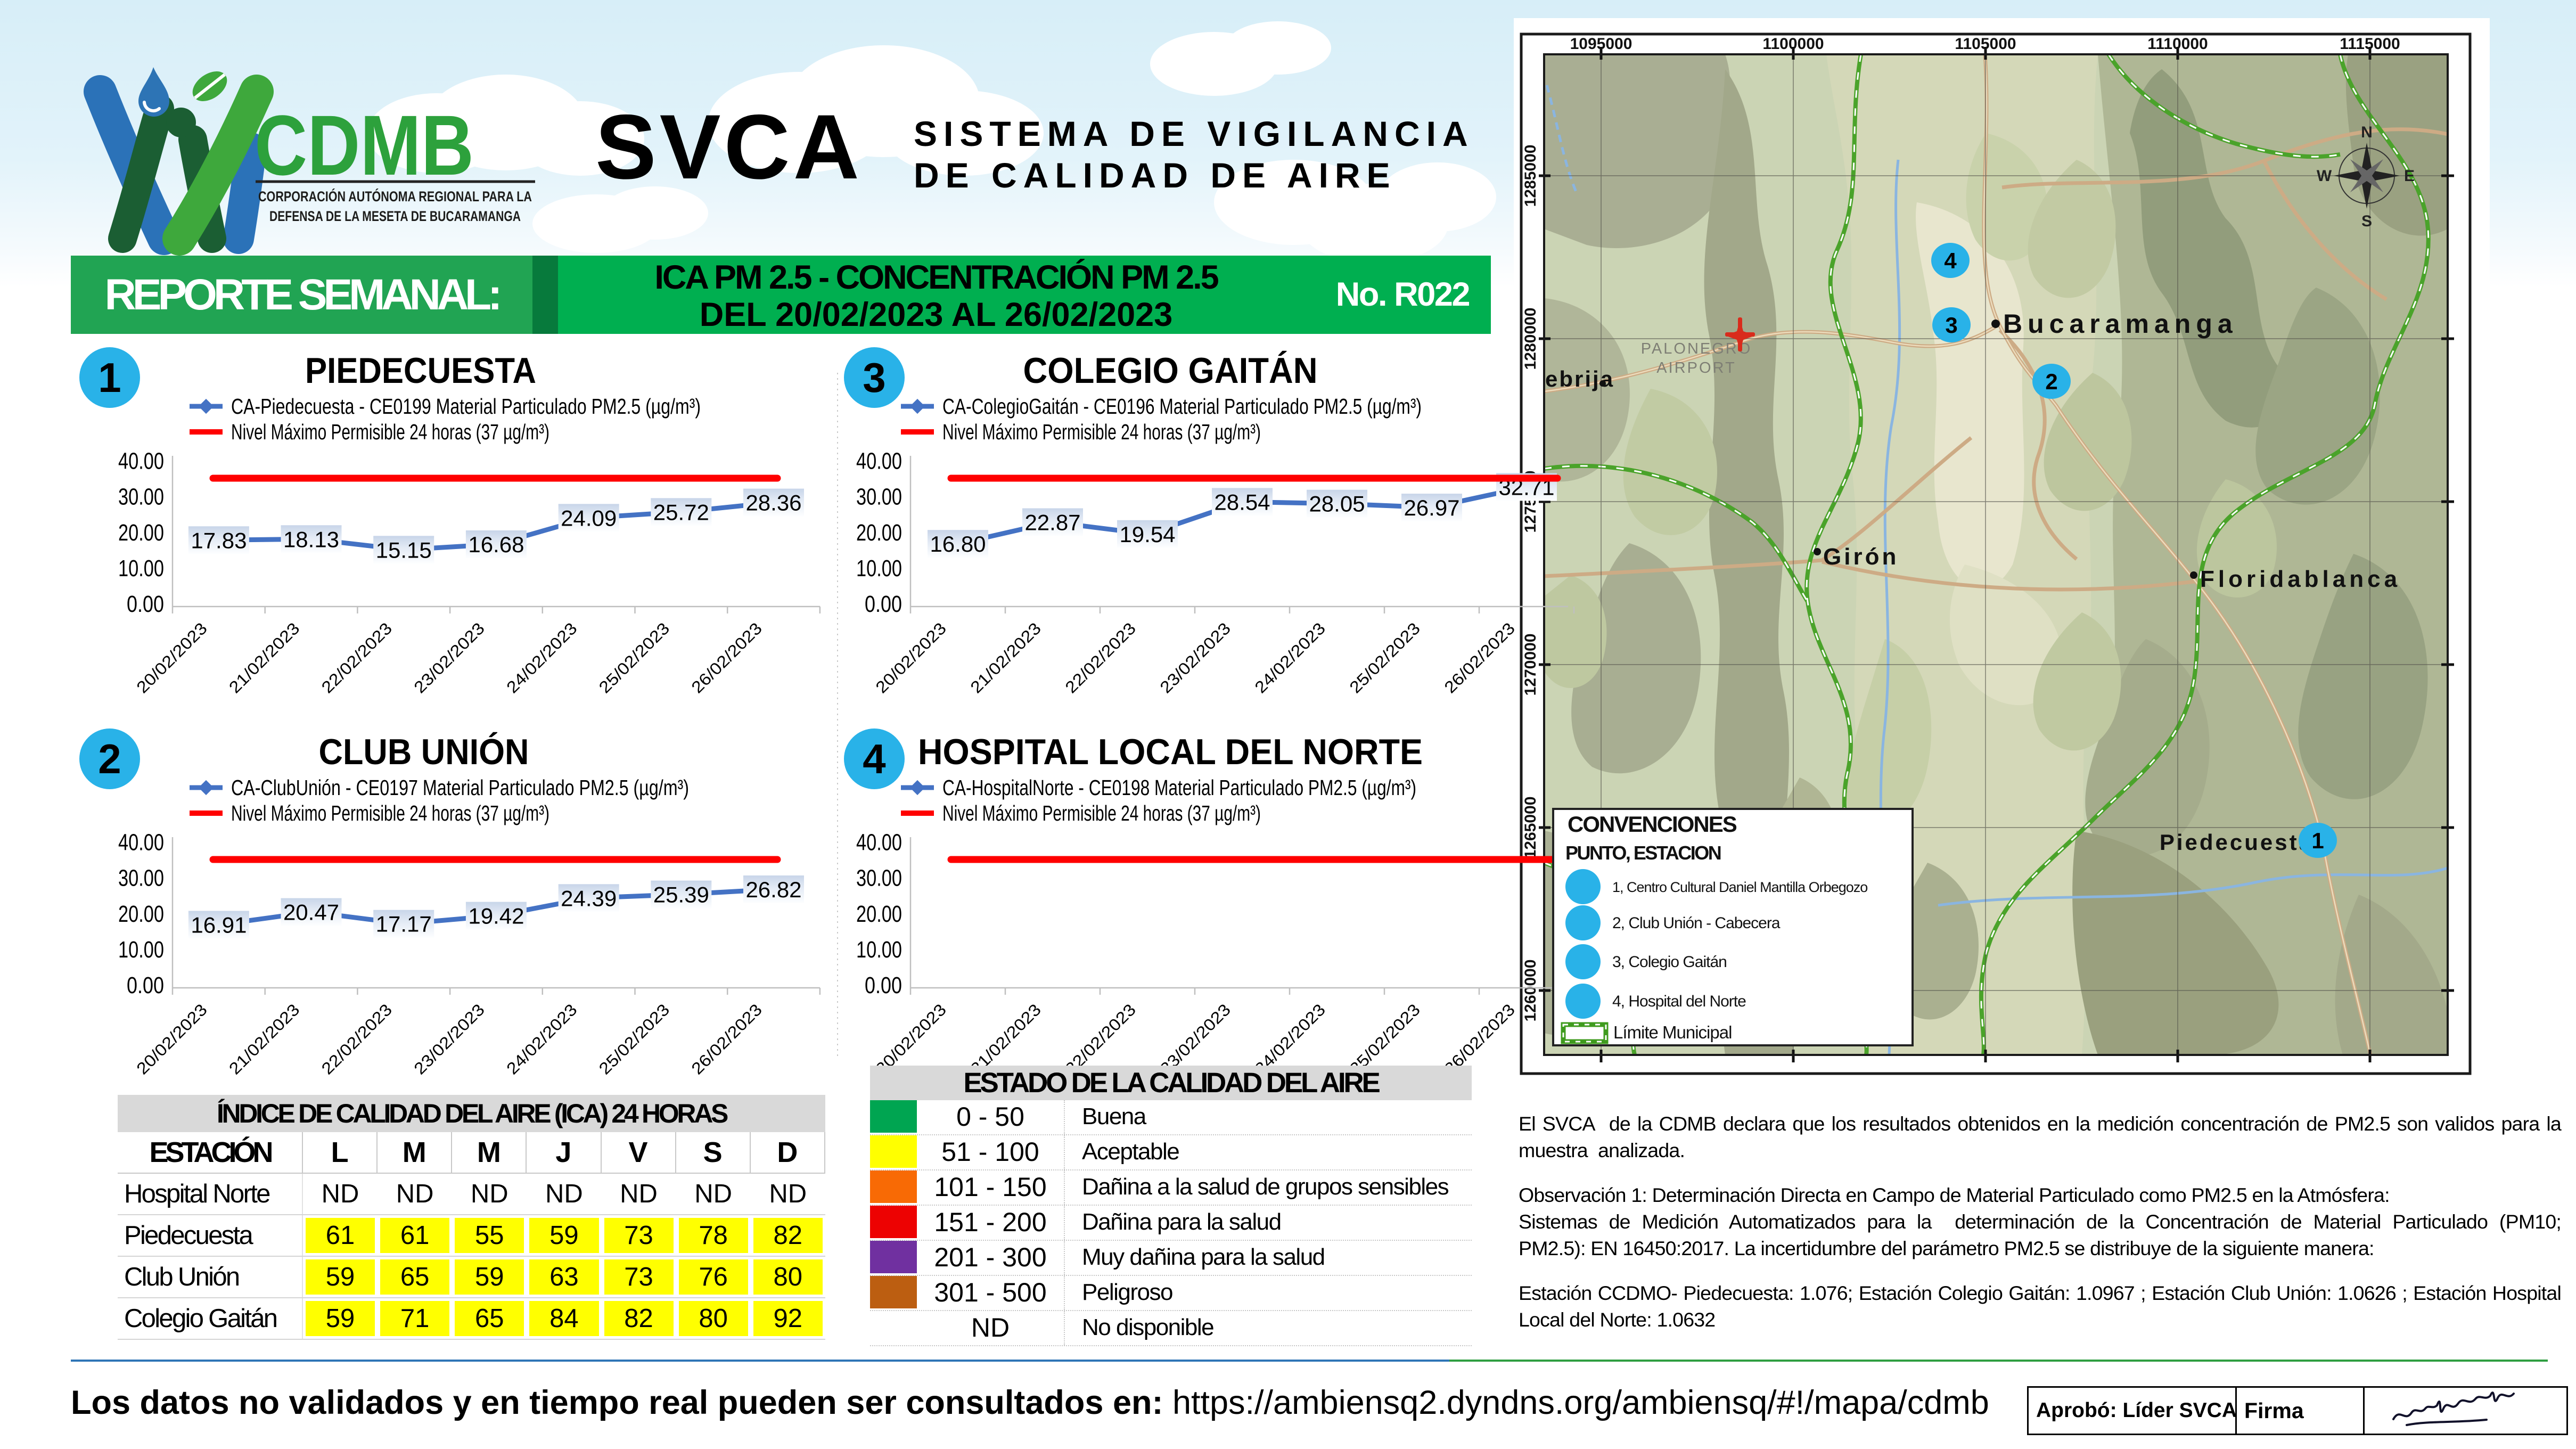  I want to click on svg-text: Límite Municipal, so click(1672, 1032).